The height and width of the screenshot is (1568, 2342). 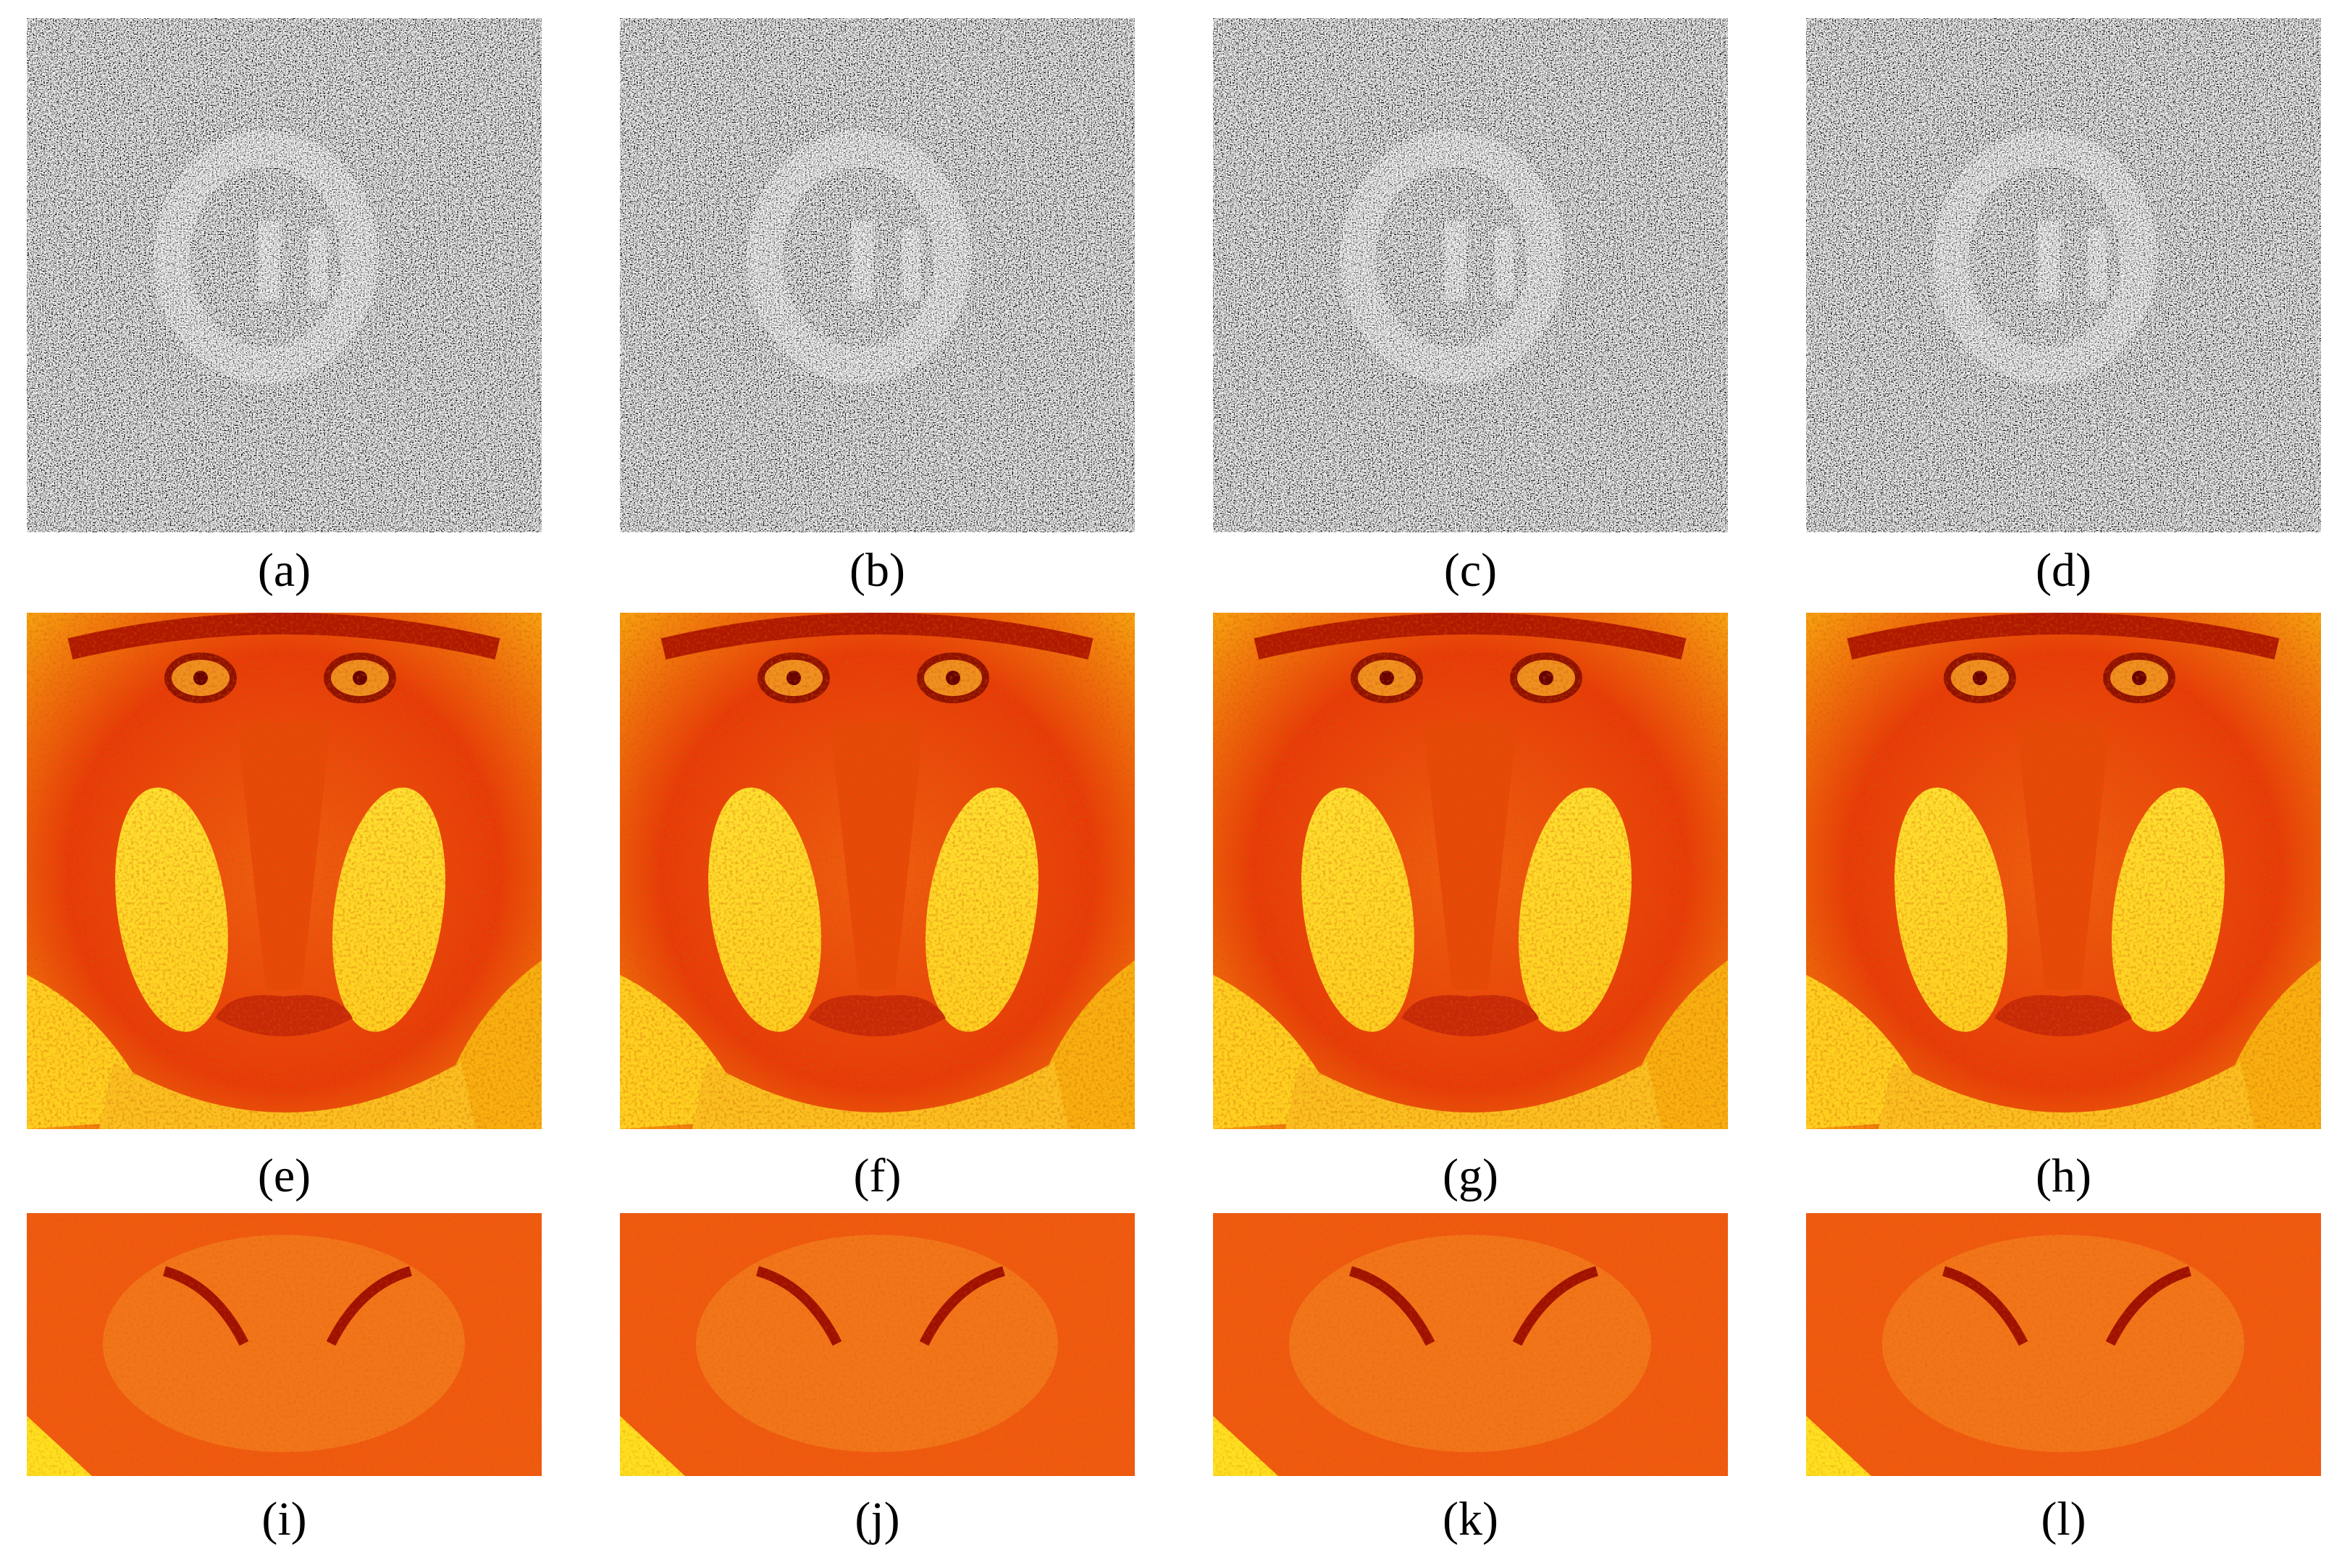 What do you see at coordinates (2063, 570) in the screenshot?
I see `panel-label: (d)` at bounding box center [2063, 570].